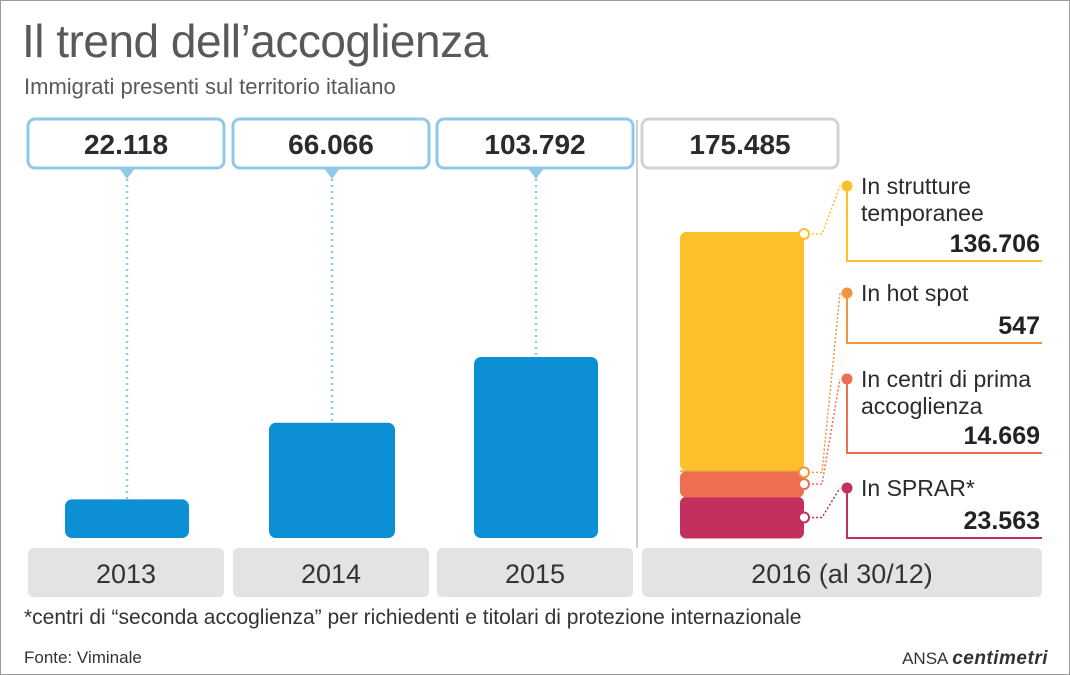 This screenshot has height=675, width=1070. Describe the element at coordinates (83, 657) in the screenshot. I see `source-note: Fonte: Viminale` at that location.